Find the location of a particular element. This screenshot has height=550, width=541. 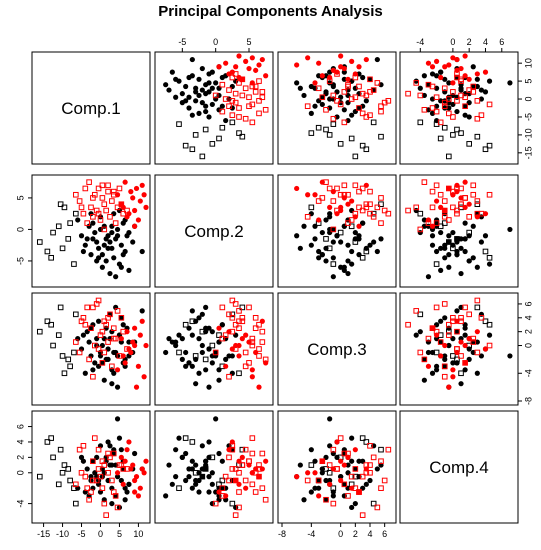

y-tick-label-comp-2-0: 0 is located at coordinates (20, 229).